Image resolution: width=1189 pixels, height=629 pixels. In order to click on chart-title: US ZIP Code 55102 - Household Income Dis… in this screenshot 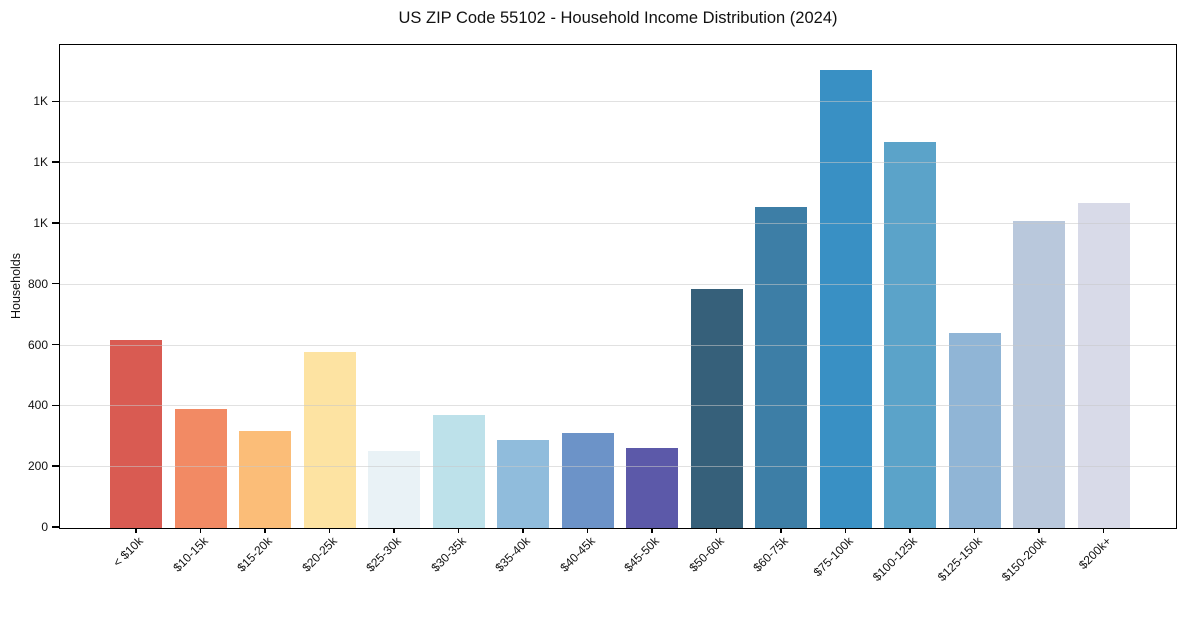, I will do `click(618, 18)`.